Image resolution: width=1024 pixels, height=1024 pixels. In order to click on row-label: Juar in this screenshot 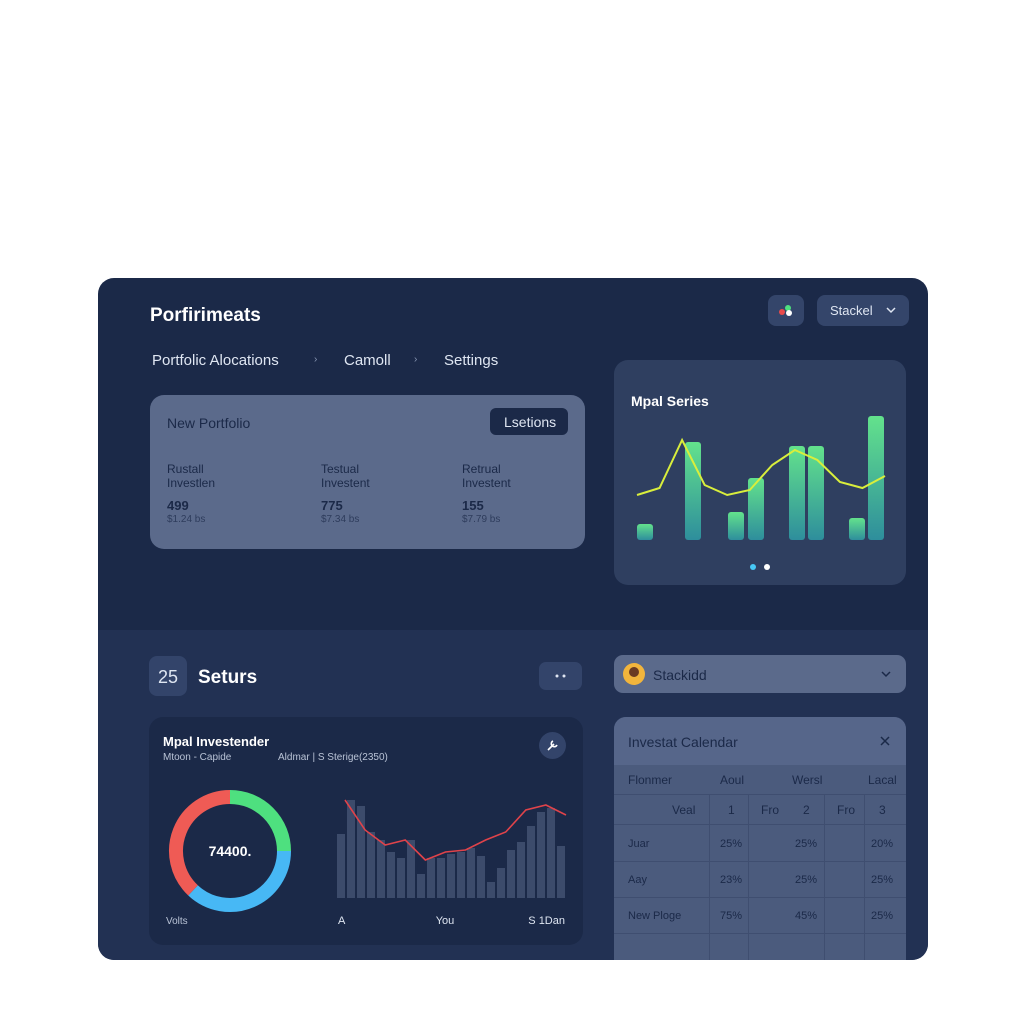, I will do `click(639, 844)`.